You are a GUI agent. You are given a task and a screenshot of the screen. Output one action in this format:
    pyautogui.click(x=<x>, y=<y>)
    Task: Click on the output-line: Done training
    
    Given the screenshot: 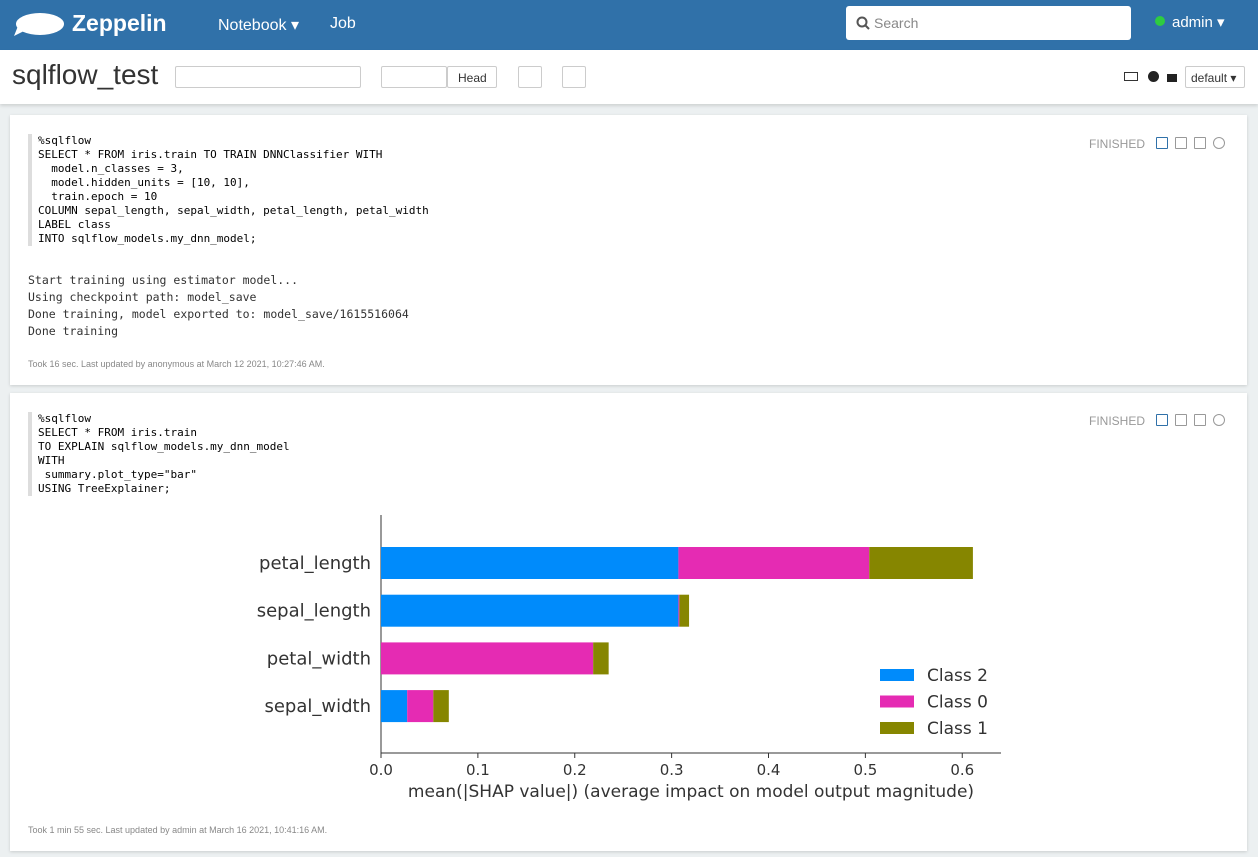 What is the action you would take?
    pyautogui.click(x=73, y=331)
    